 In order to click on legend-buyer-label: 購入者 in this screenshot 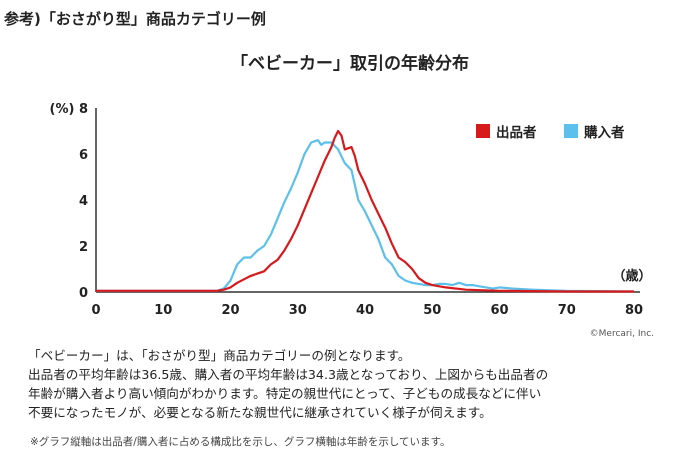, I will do `click(604, 132)`.